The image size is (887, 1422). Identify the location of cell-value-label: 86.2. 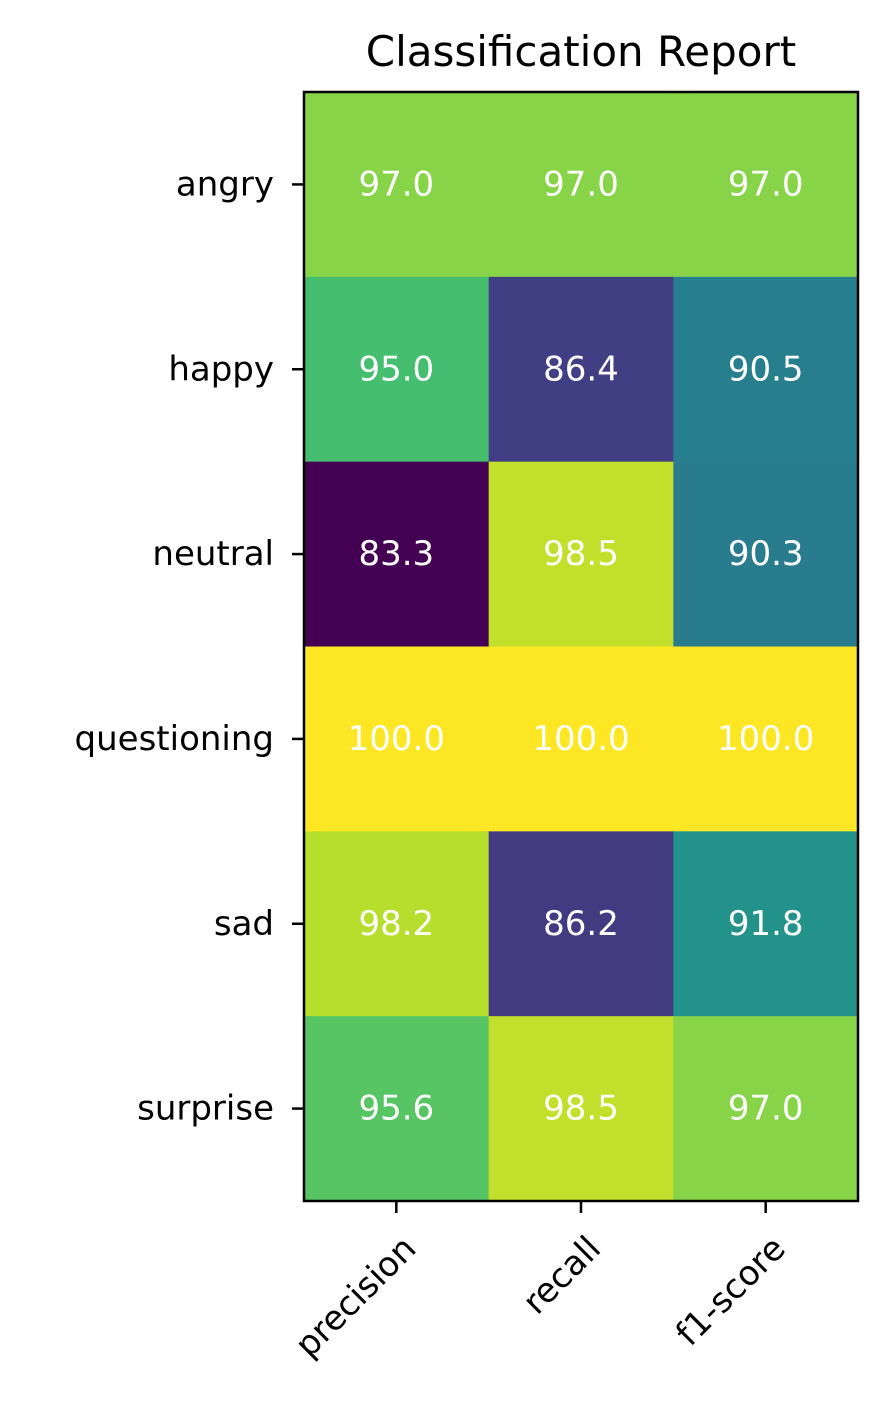
(581, 924).